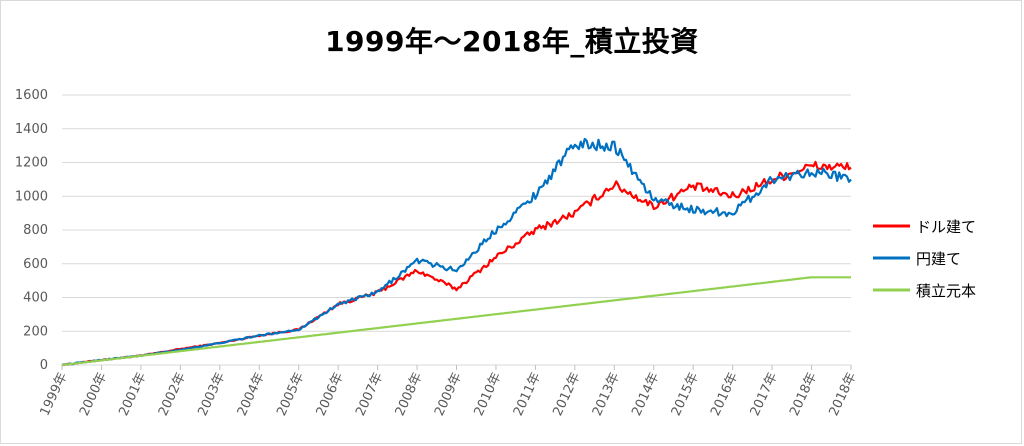 This screenshot has height=446, width=1024. Describe the element at coordinates (35, 298) in the screenshot. I see `y-tick-label: 400` at that location.